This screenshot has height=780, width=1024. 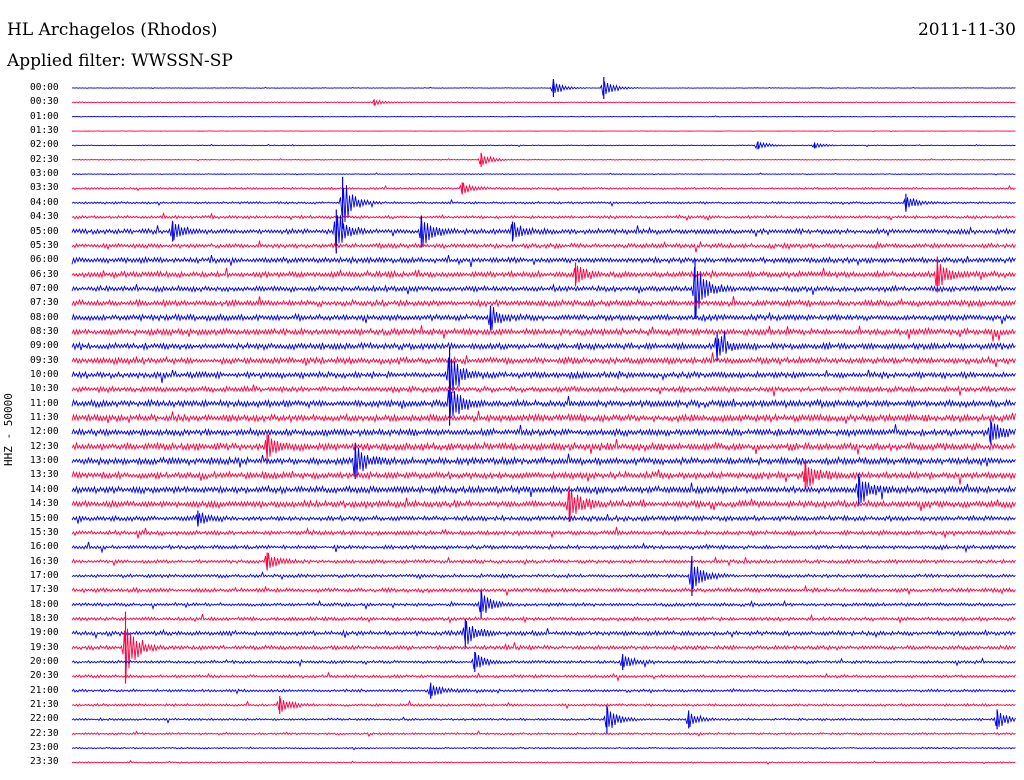 I want to click on row-time-label: 00:30, so click(x=44, y=102).